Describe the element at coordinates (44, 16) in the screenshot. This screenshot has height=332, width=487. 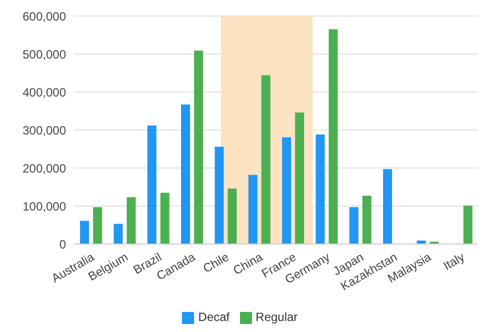
I see `y-tick-label: 600,000` at that location.